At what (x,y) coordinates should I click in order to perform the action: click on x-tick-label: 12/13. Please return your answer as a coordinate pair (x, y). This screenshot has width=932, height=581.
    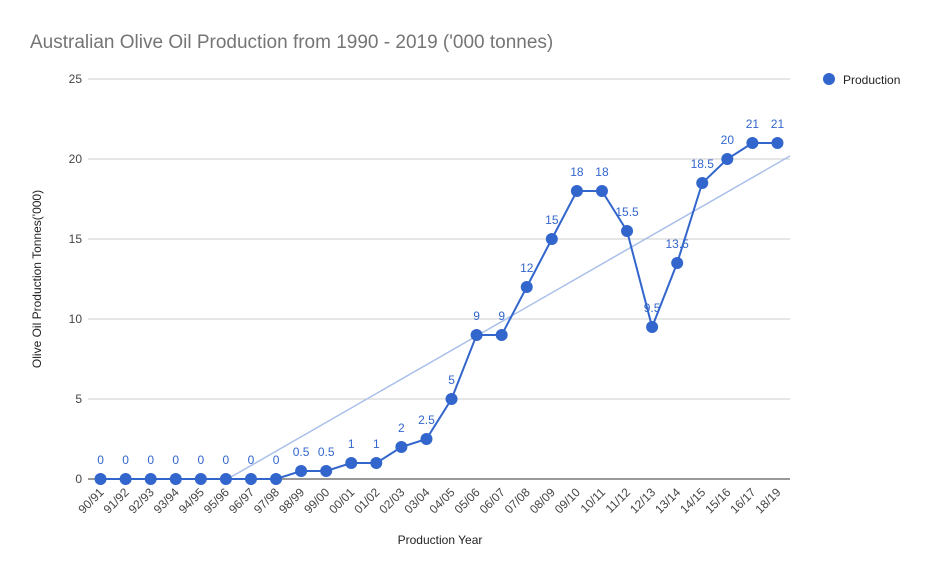
    Looking at the image, I should click on (642, 500).